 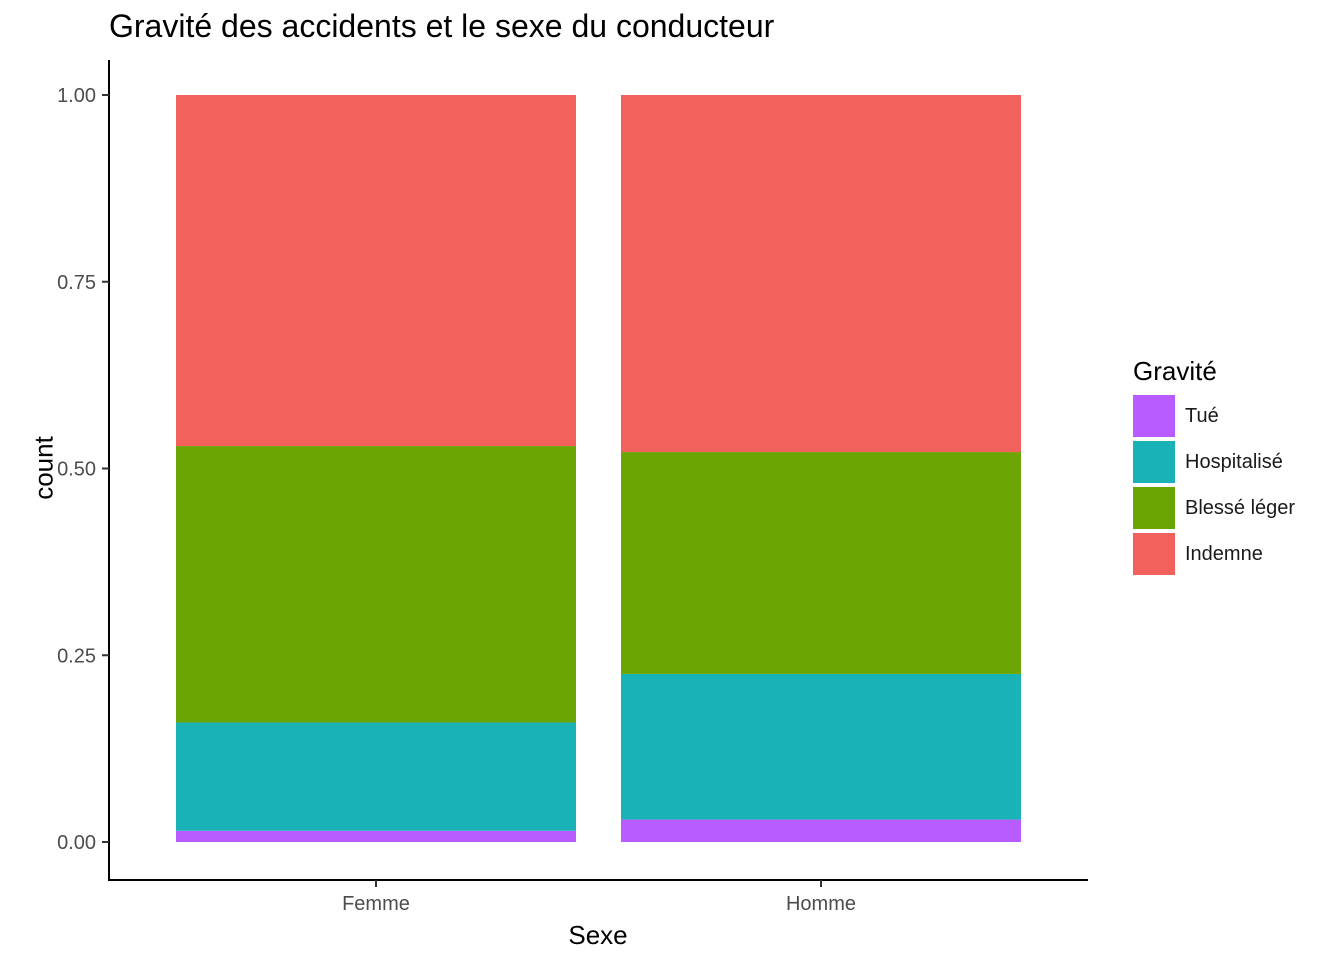 I want to click on x-ticks: Femme Homme, so click(x=599, y=897).